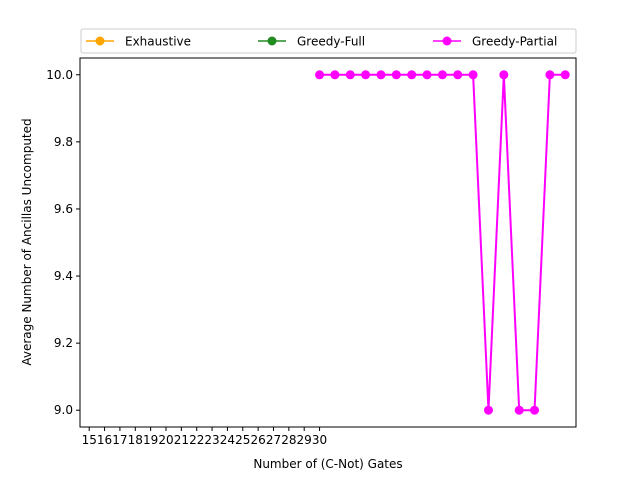 This screenshot has height=480, width=640. What do you see at coordinates (104, 440) in the screenshot?
I see `x-tick-label: 16` at bounding box center [104, 440].